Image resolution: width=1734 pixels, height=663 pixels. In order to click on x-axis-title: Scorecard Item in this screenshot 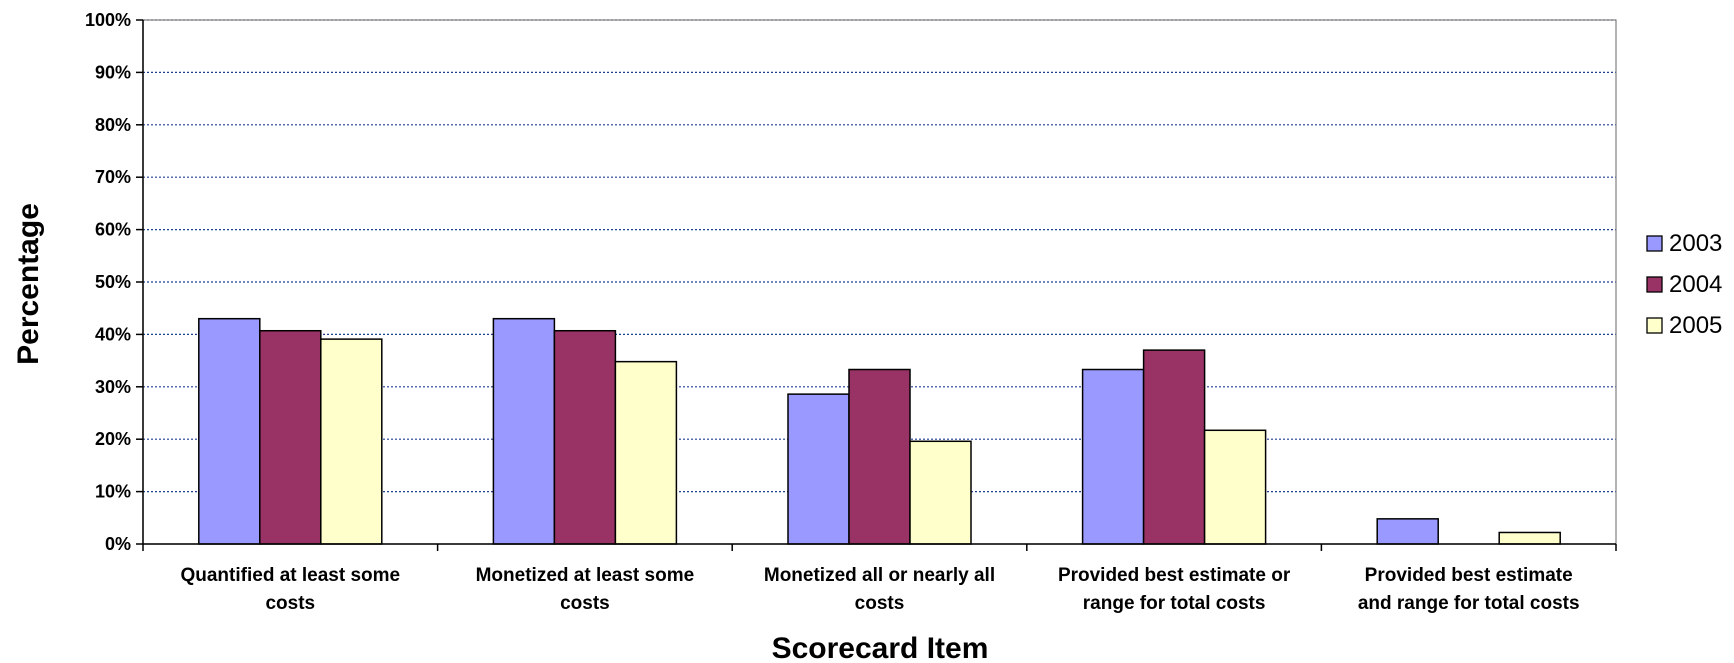, I will do `click(880, 647)`.